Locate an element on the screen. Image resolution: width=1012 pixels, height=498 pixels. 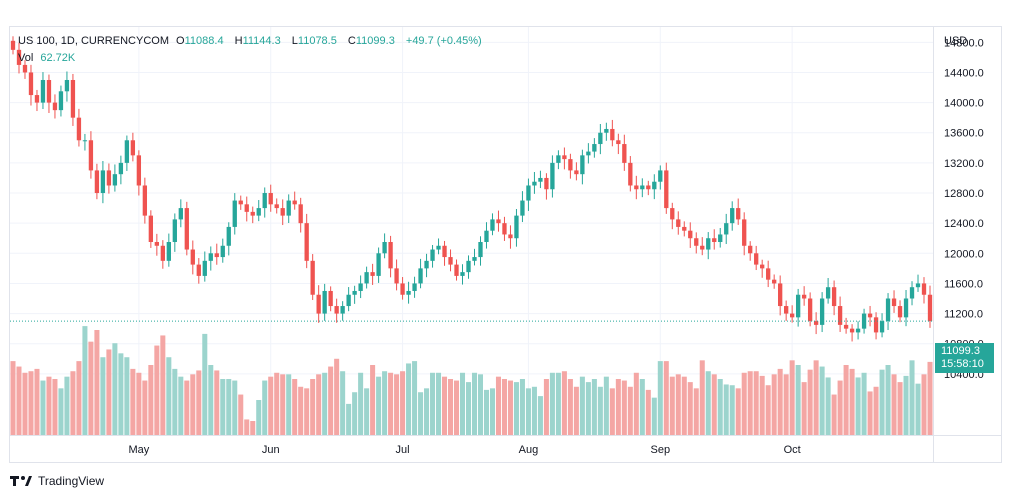
y-tick-label: 14400.0 is located at coordinates (964, 73).